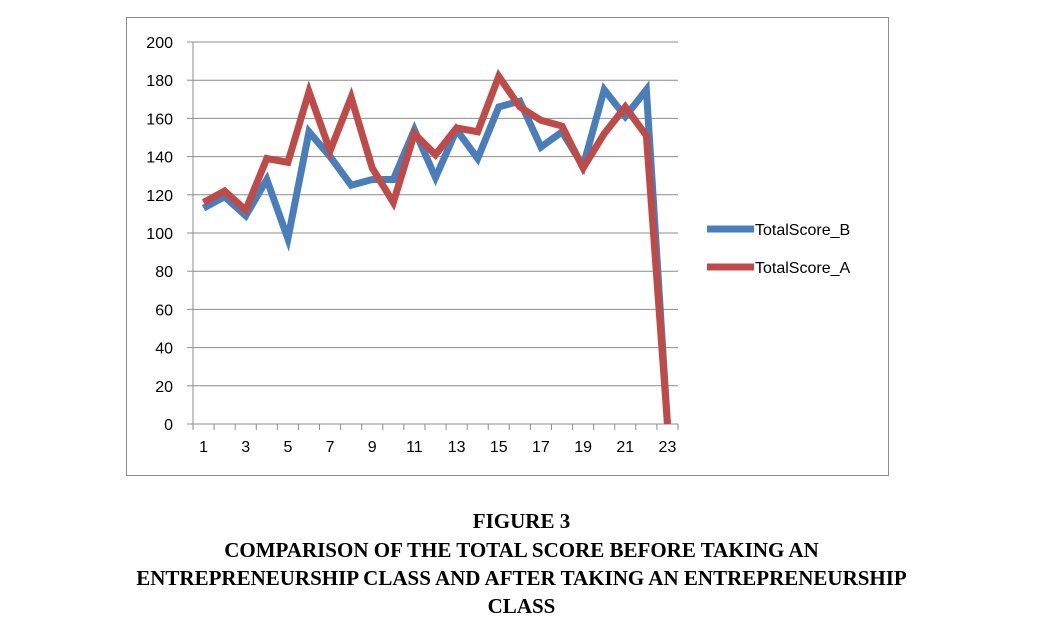 The image size is (1043, 625). Describe the element at coordinates (802, 230) in the screenshot. I see `legend-label: TotalScore_B` at that location.